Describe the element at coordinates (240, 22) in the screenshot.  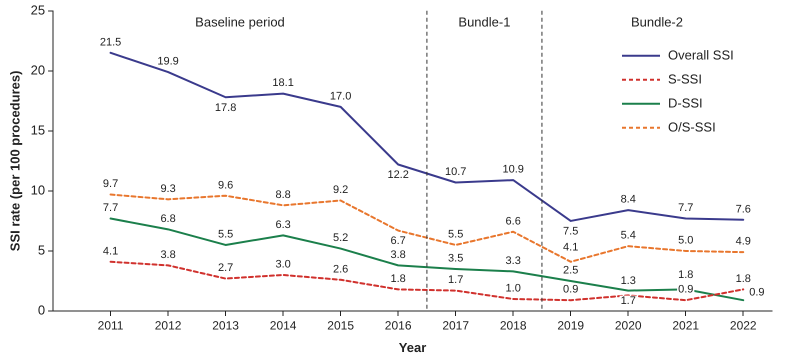
I see `annotation: Baseline period` at that location.